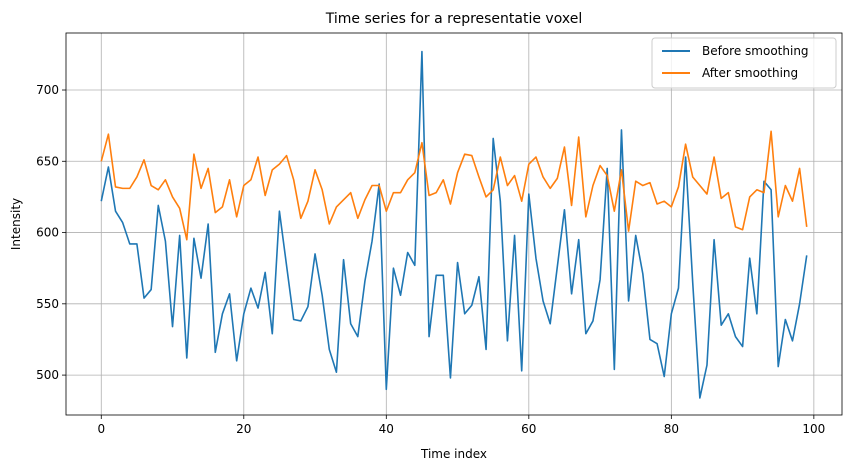  I want to click on y-tick-label: 600, so click(47, 233).